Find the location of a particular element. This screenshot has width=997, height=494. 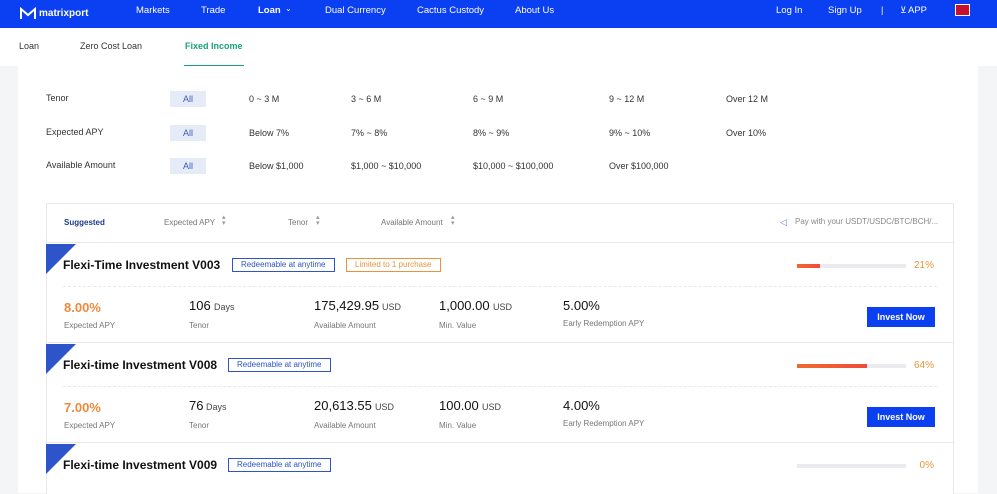

sort-item: Tenor is located at coordinates (298, 222).